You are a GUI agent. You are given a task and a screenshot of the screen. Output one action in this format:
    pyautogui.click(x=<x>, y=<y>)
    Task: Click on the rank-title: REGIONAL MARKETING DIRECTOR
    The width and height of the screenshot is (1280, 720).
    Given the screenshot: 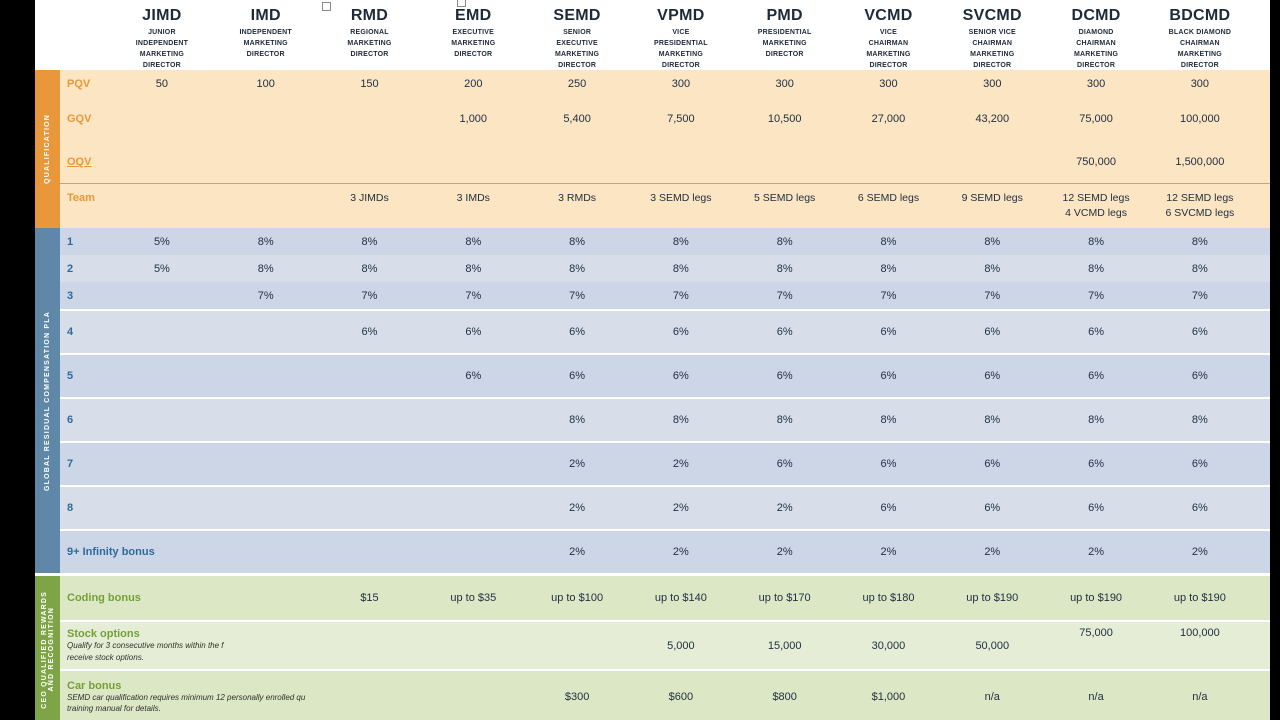 What is the action you would take?
    pyautogui.click(x=369, y=43)
    